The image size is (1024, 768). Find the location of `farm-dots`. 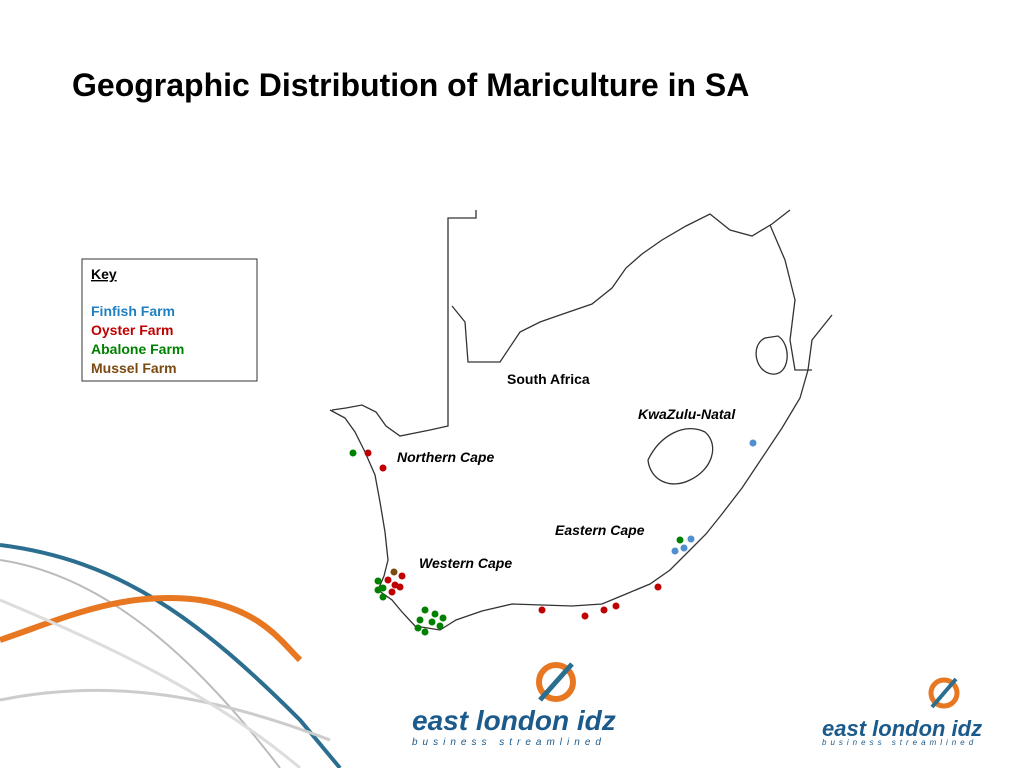

farm-dots is located at coordinates (553, 537).